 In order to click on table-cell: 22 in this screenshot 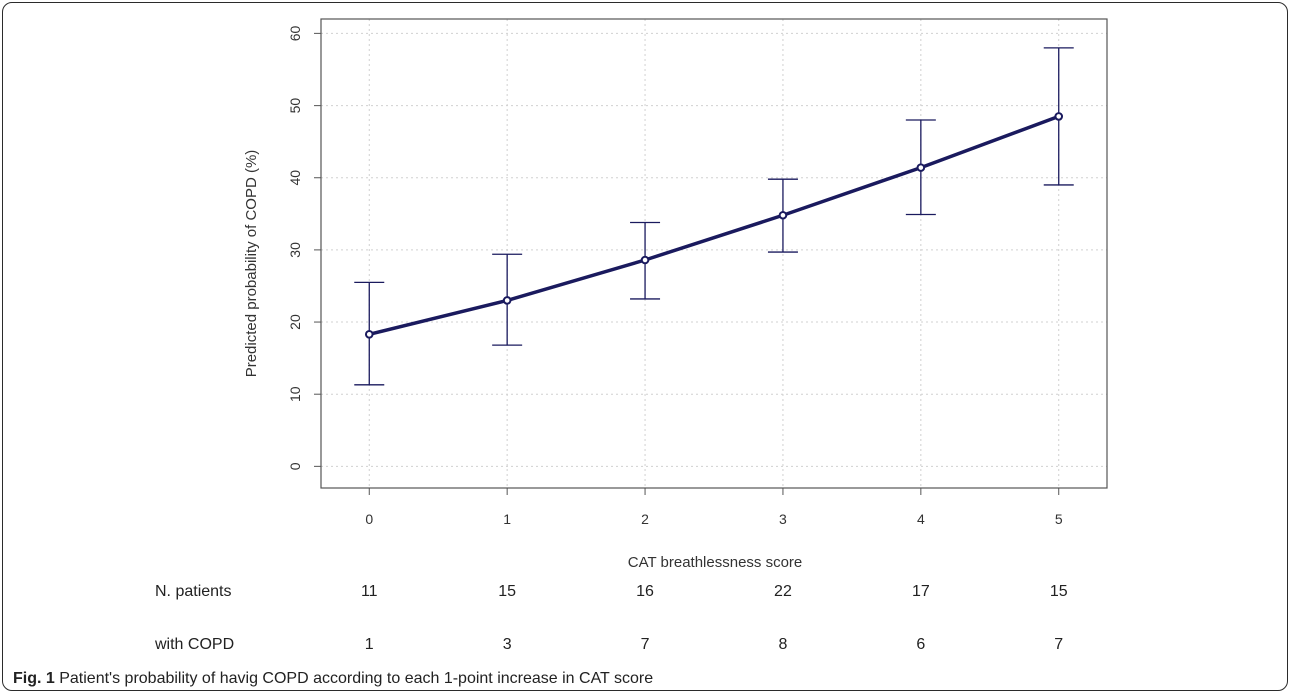, I will do `click(783, 591)`.